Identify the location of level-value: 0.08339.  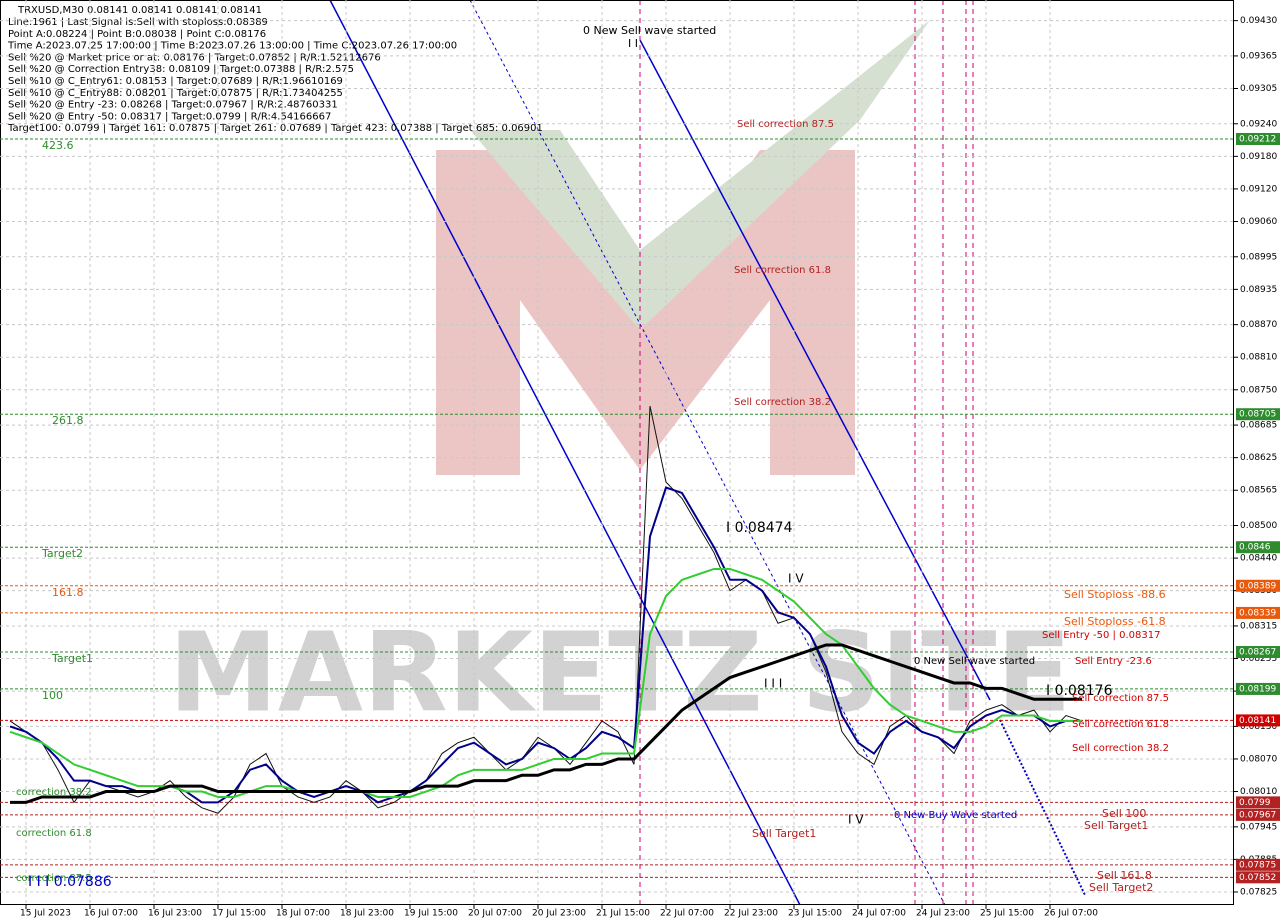
(1257, 613).